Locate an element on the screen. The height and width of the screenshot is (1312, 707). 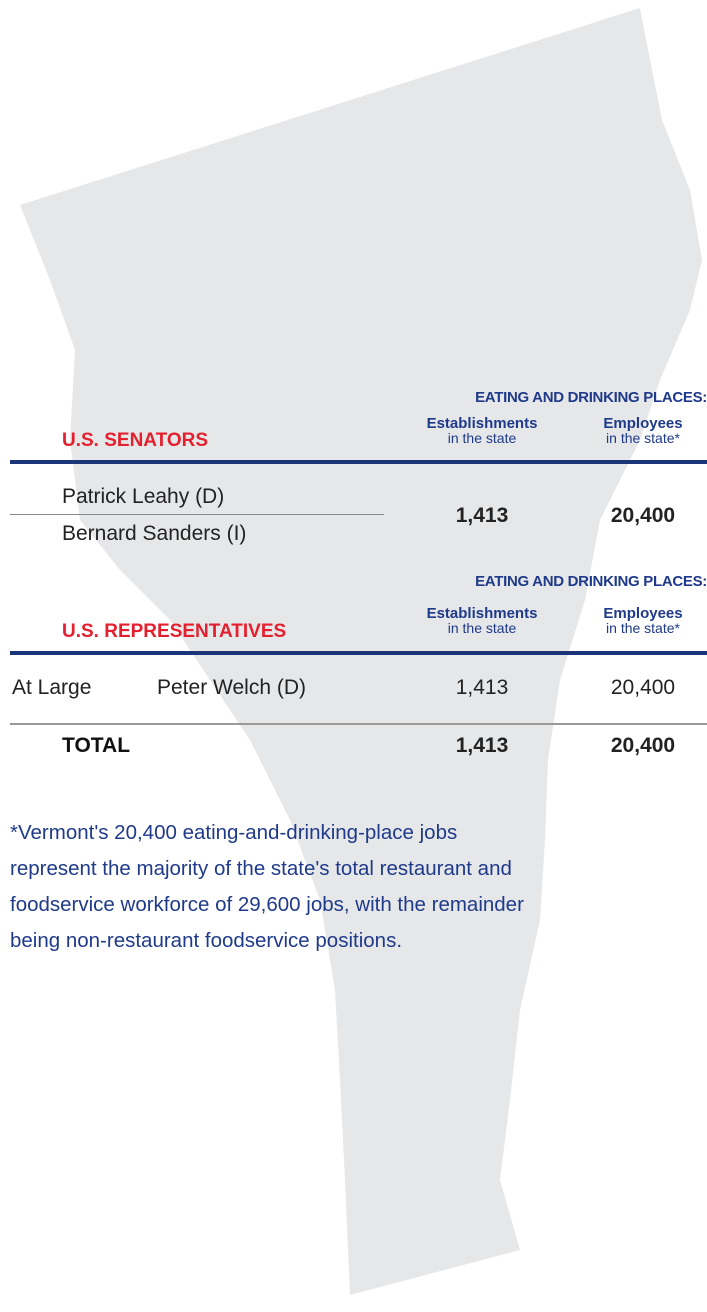
total-establishments: 1,413 is located at coordinates (482, 745).